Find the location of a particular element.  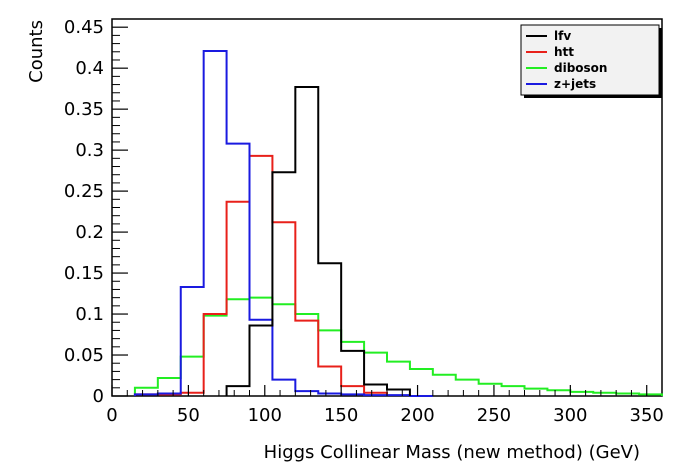

x-tick-label: 350 is located at coordinates (647, 415).